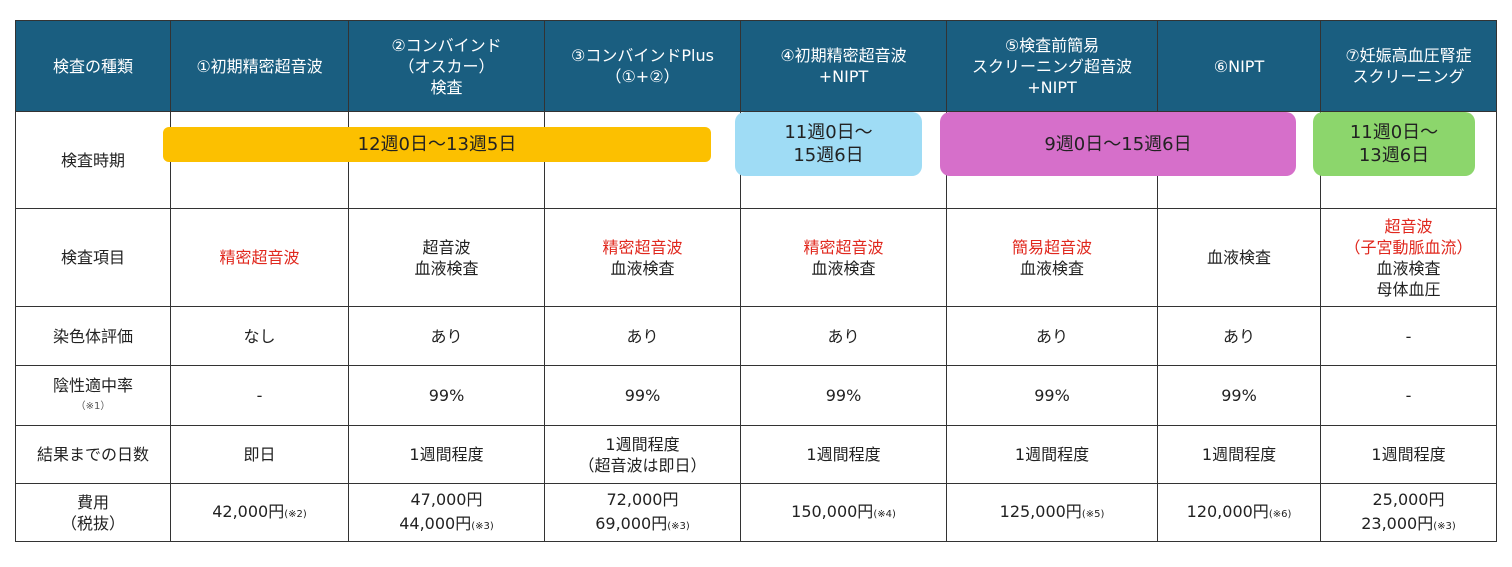  What do you see at coordinates (1239, 66) in the screenshot?
I see `header-cell: ⑥NIPT` at bounding box center [1239, 66].